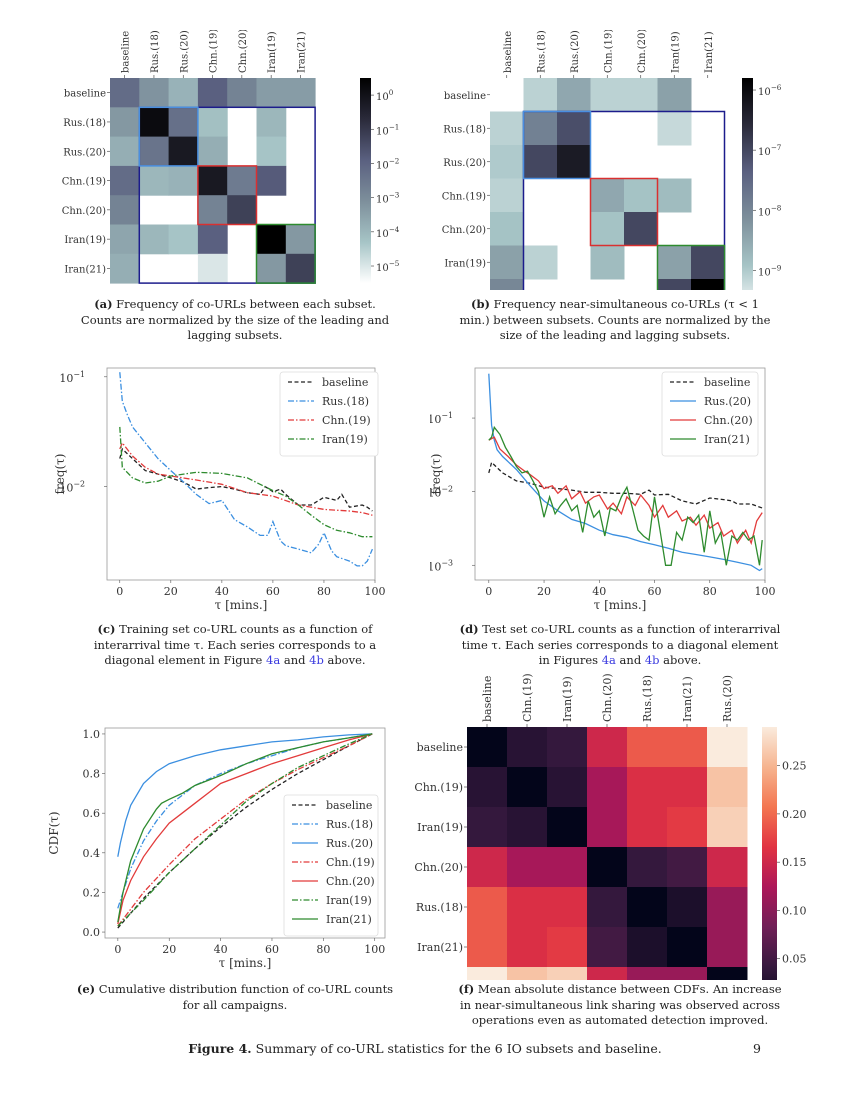 This screenshot has height=1100, width=850. I want to click on tick-label: 10⁻⁷, so click(770, 150).